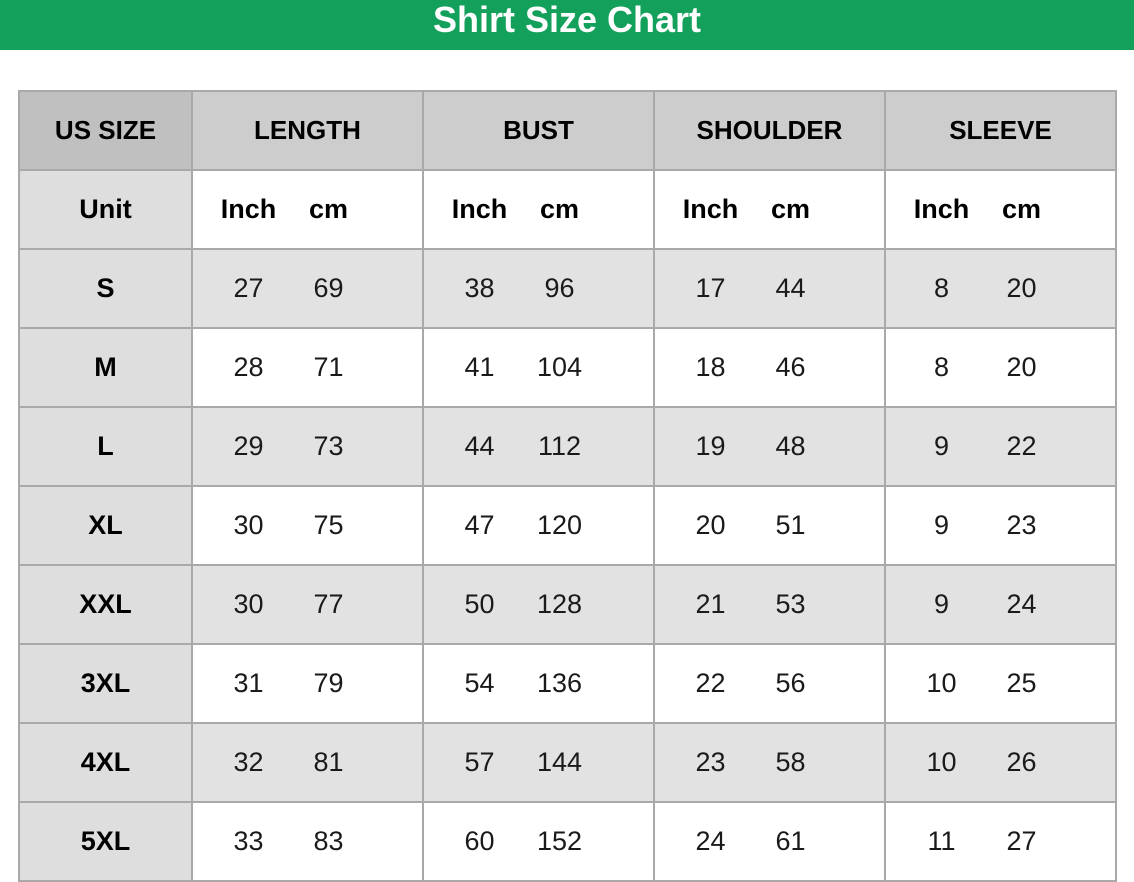 This screenshot has height=882, width=1134. I want to click on shoulder-inch-value: 19, so click(710, 446).